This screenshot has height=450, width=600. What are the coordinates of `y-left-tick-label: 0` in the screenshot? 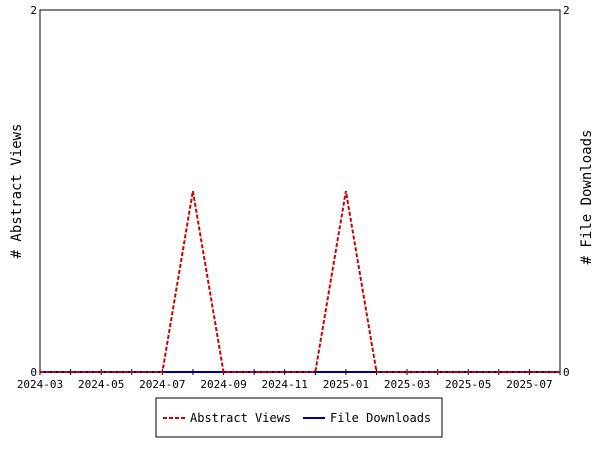 It's located at (33, 372).